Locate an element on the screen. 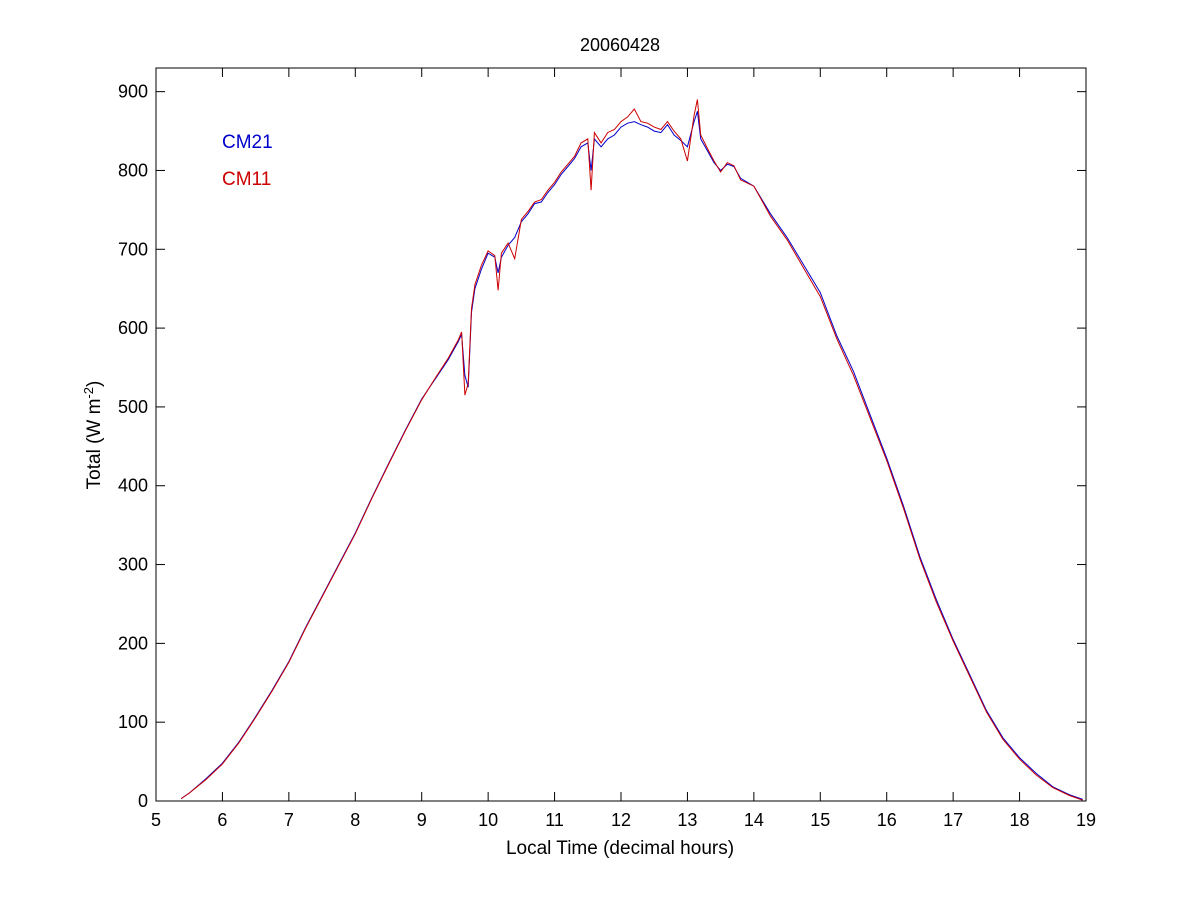  x-tick-label: 17 is located at coordinates (953, 820).